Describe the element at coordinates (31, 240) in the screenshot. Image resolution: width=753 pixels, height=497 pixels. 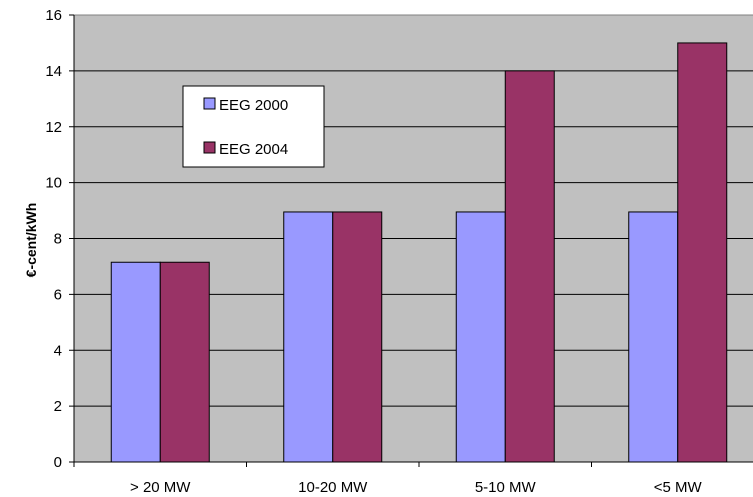
I see `y-axis-title: €-cent/kWh` at that location.